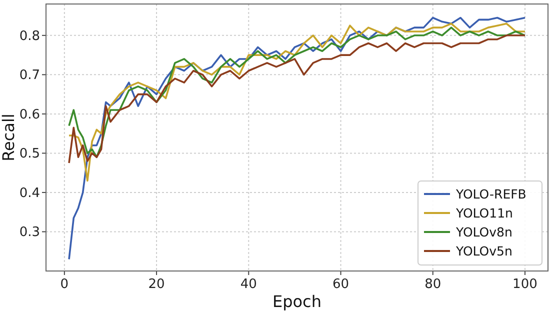 The width and height of the screenshot is (550, 311). What do you see at coordinates (484, 213) in the screenshot?
I see `legend-label: YOLO11n` at bounding box center [484, 213].